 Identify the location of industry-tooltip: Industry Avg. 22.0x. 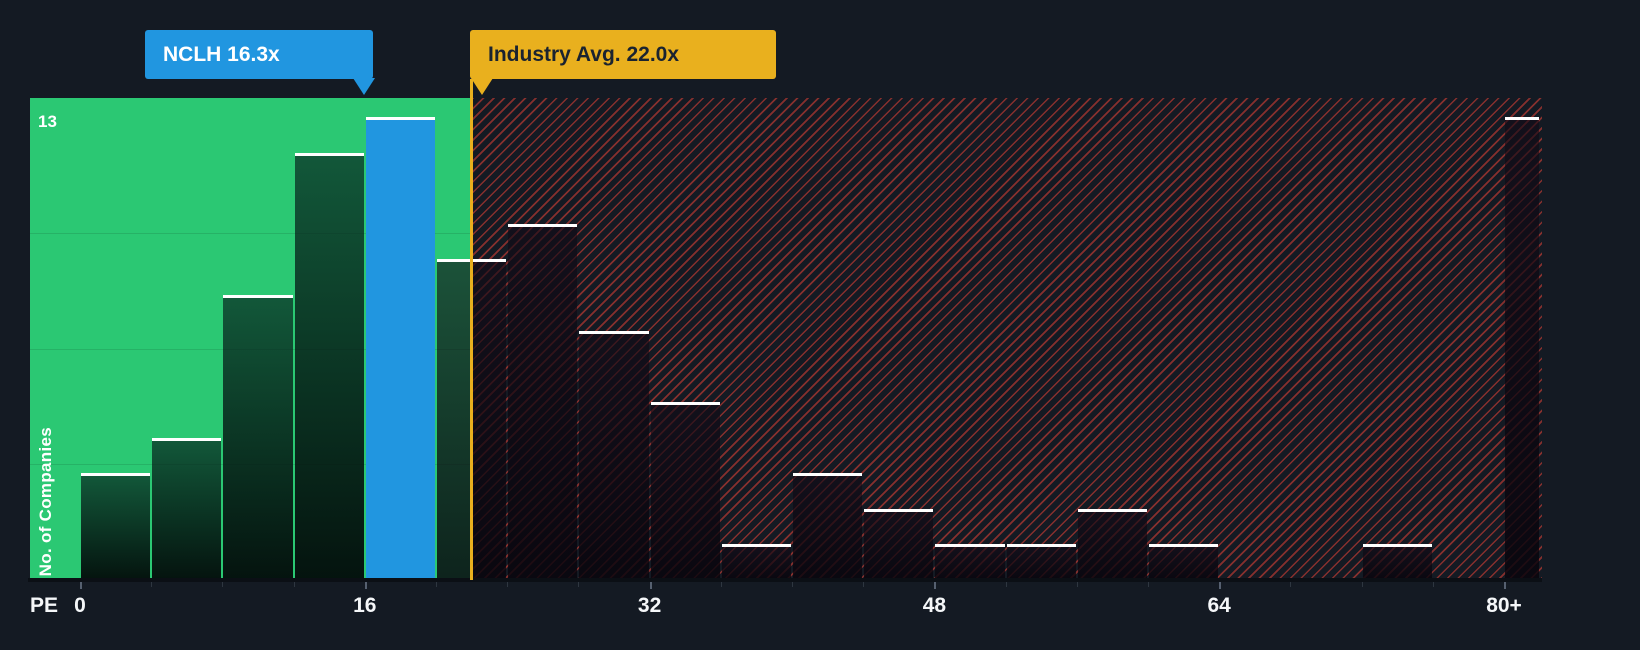
(623, 62).